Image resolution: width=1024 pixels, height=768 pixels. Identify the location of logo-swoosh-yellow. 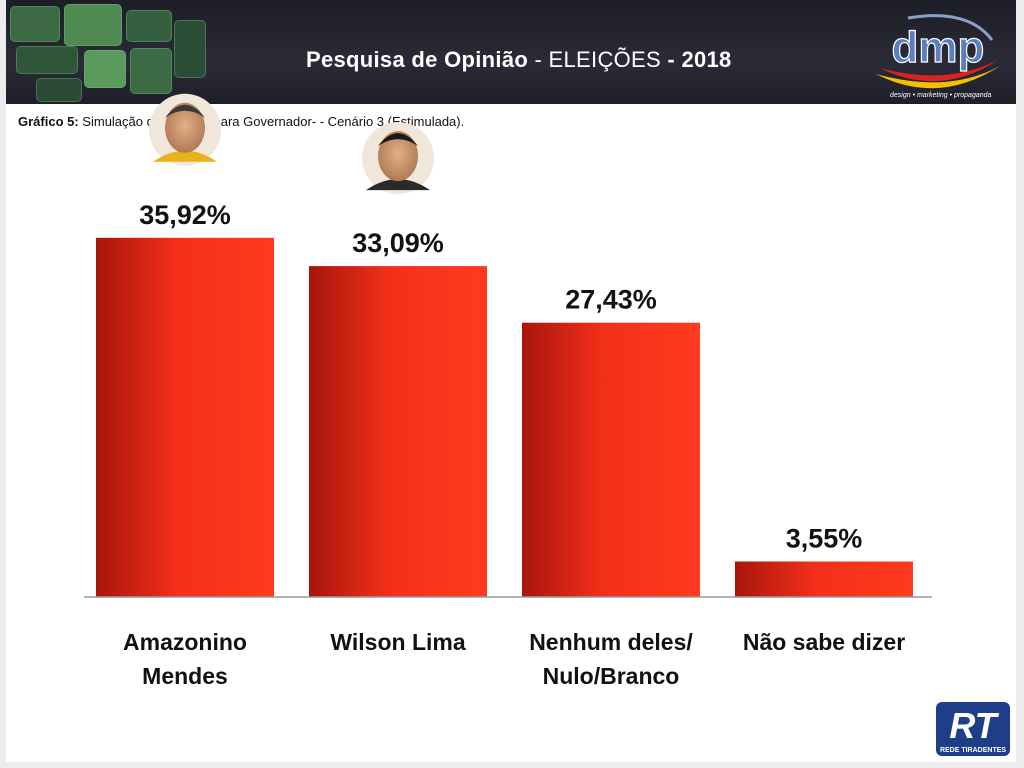
(938, 77).